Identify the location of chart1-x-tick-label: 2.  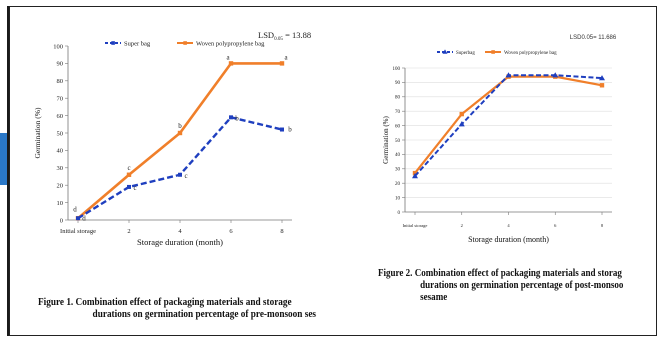
(128, 231).